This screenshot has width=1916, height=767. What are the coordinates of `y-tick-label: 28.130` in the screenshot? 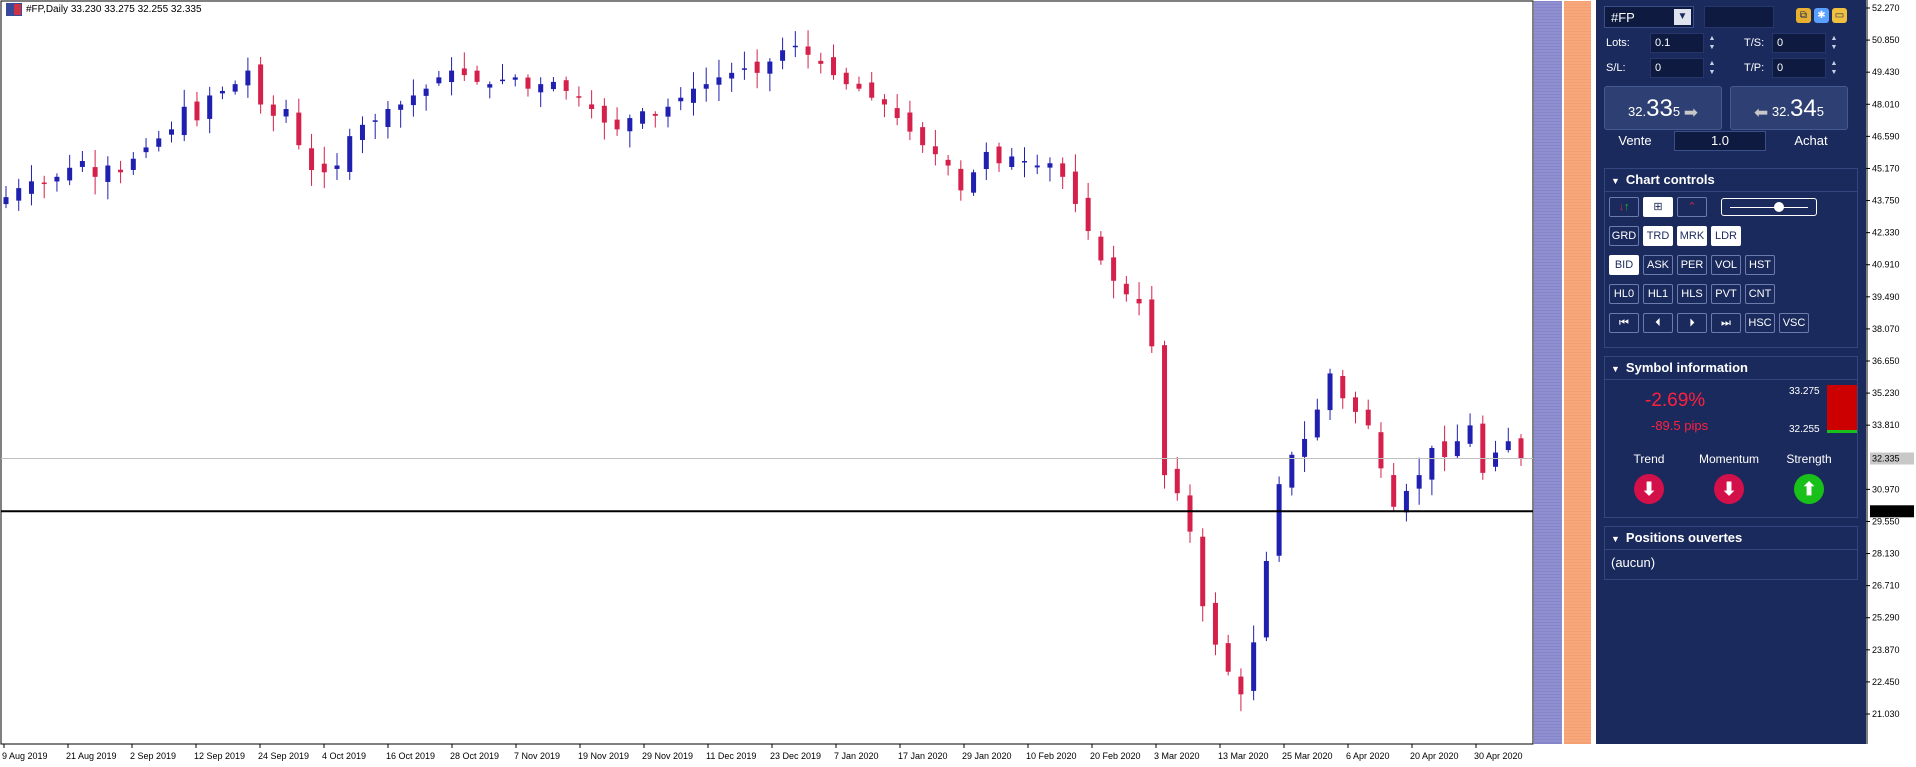 It's located at (1886, 554).